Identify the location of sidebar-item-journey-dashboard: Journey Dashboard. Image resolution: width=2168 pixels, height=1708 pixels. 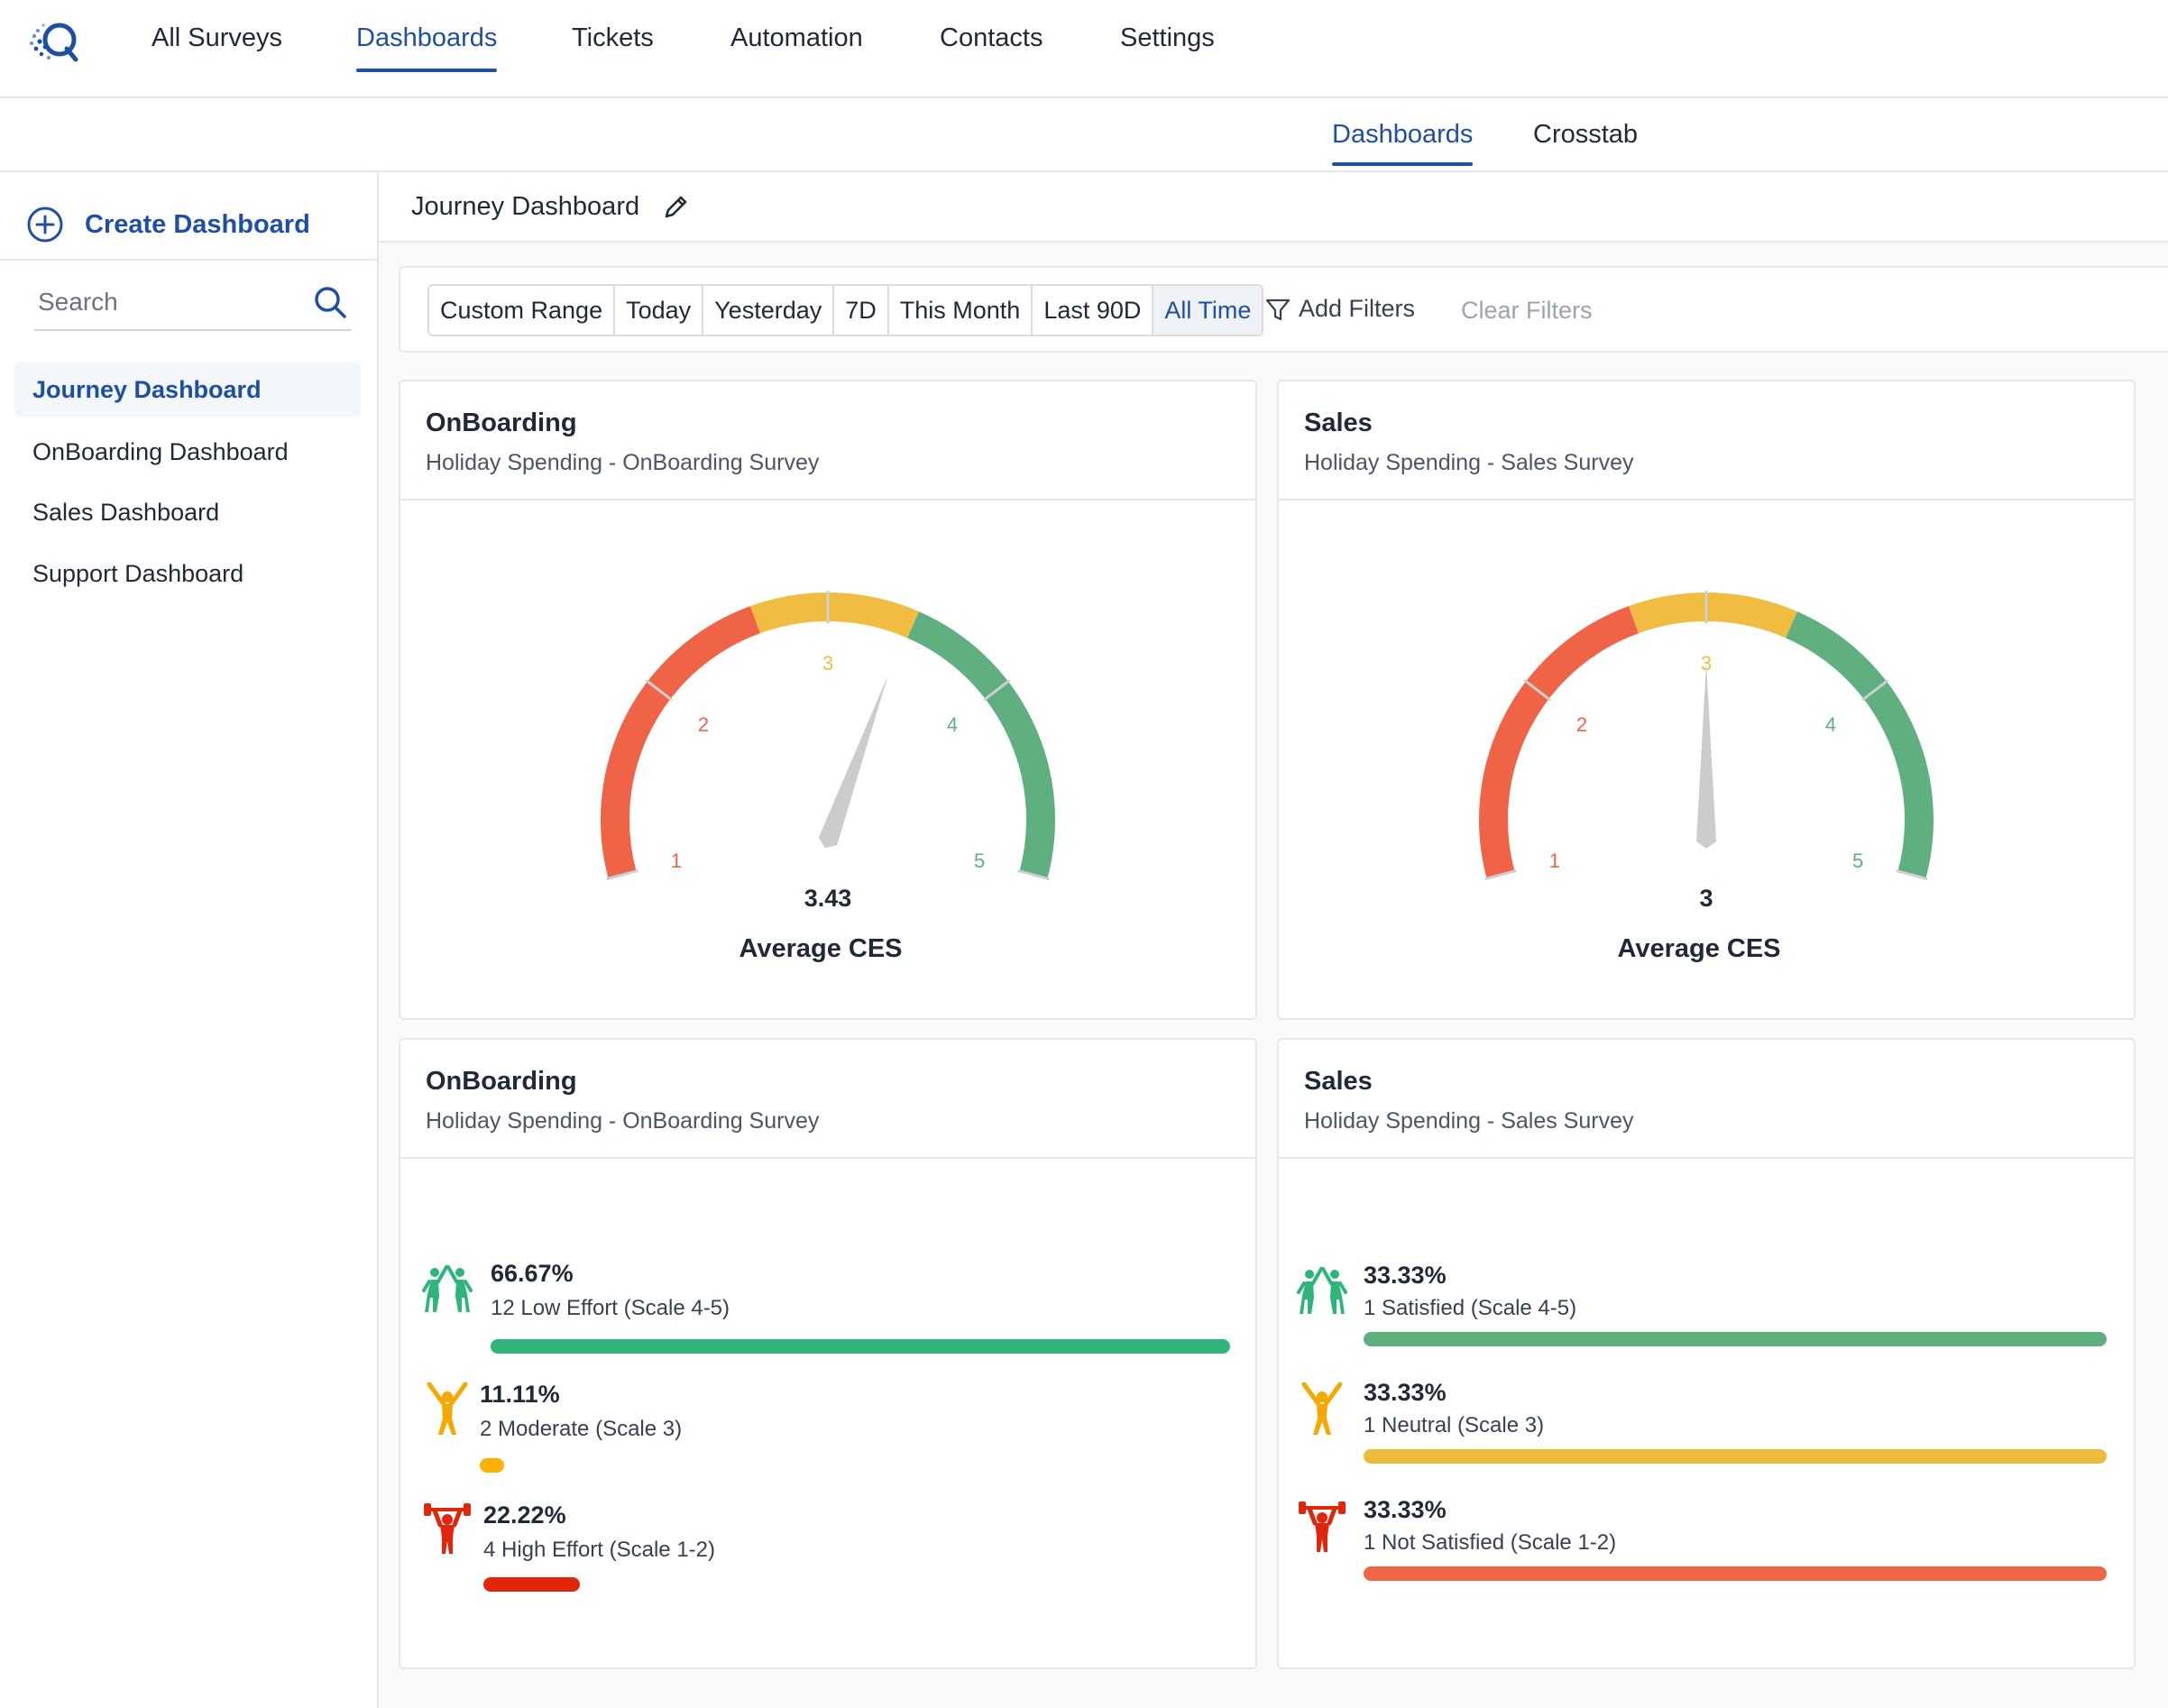
(187, 390).